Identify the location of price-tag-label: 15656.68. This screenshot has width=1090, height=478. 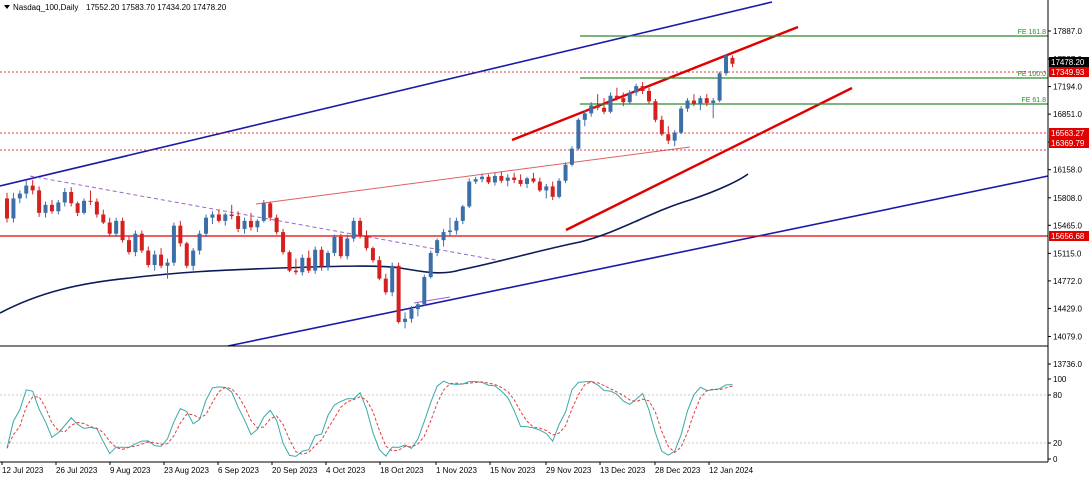
(1068, 236).